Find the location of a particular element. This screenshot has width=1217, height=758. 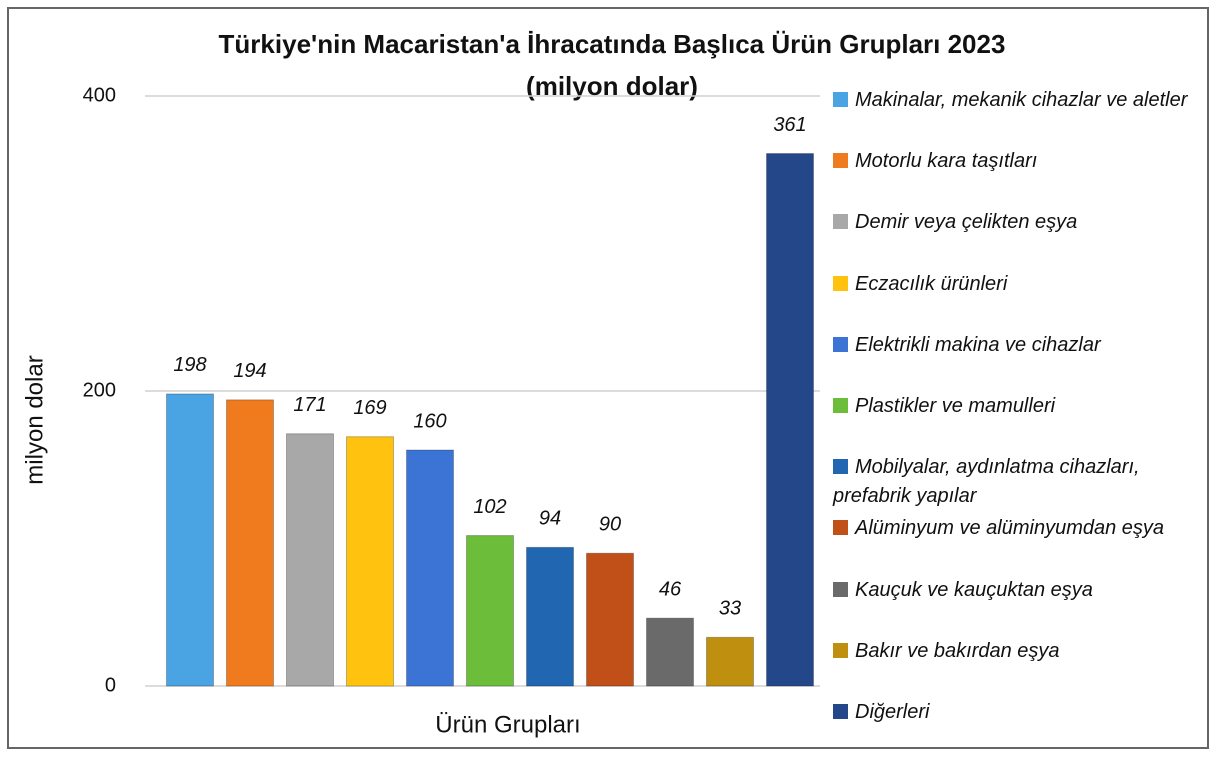

value-label: 102 is located at coordinates (489, 507).